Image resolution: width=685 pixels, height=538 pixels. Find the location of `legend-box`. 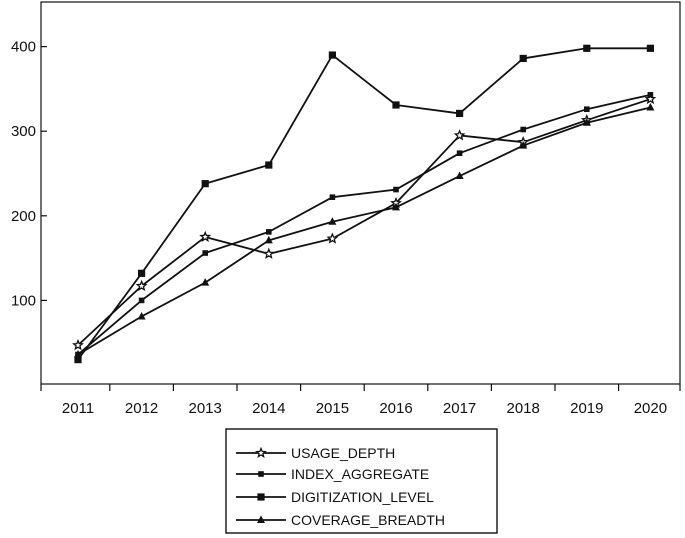

legend-box is located at coordinates (361, 481).